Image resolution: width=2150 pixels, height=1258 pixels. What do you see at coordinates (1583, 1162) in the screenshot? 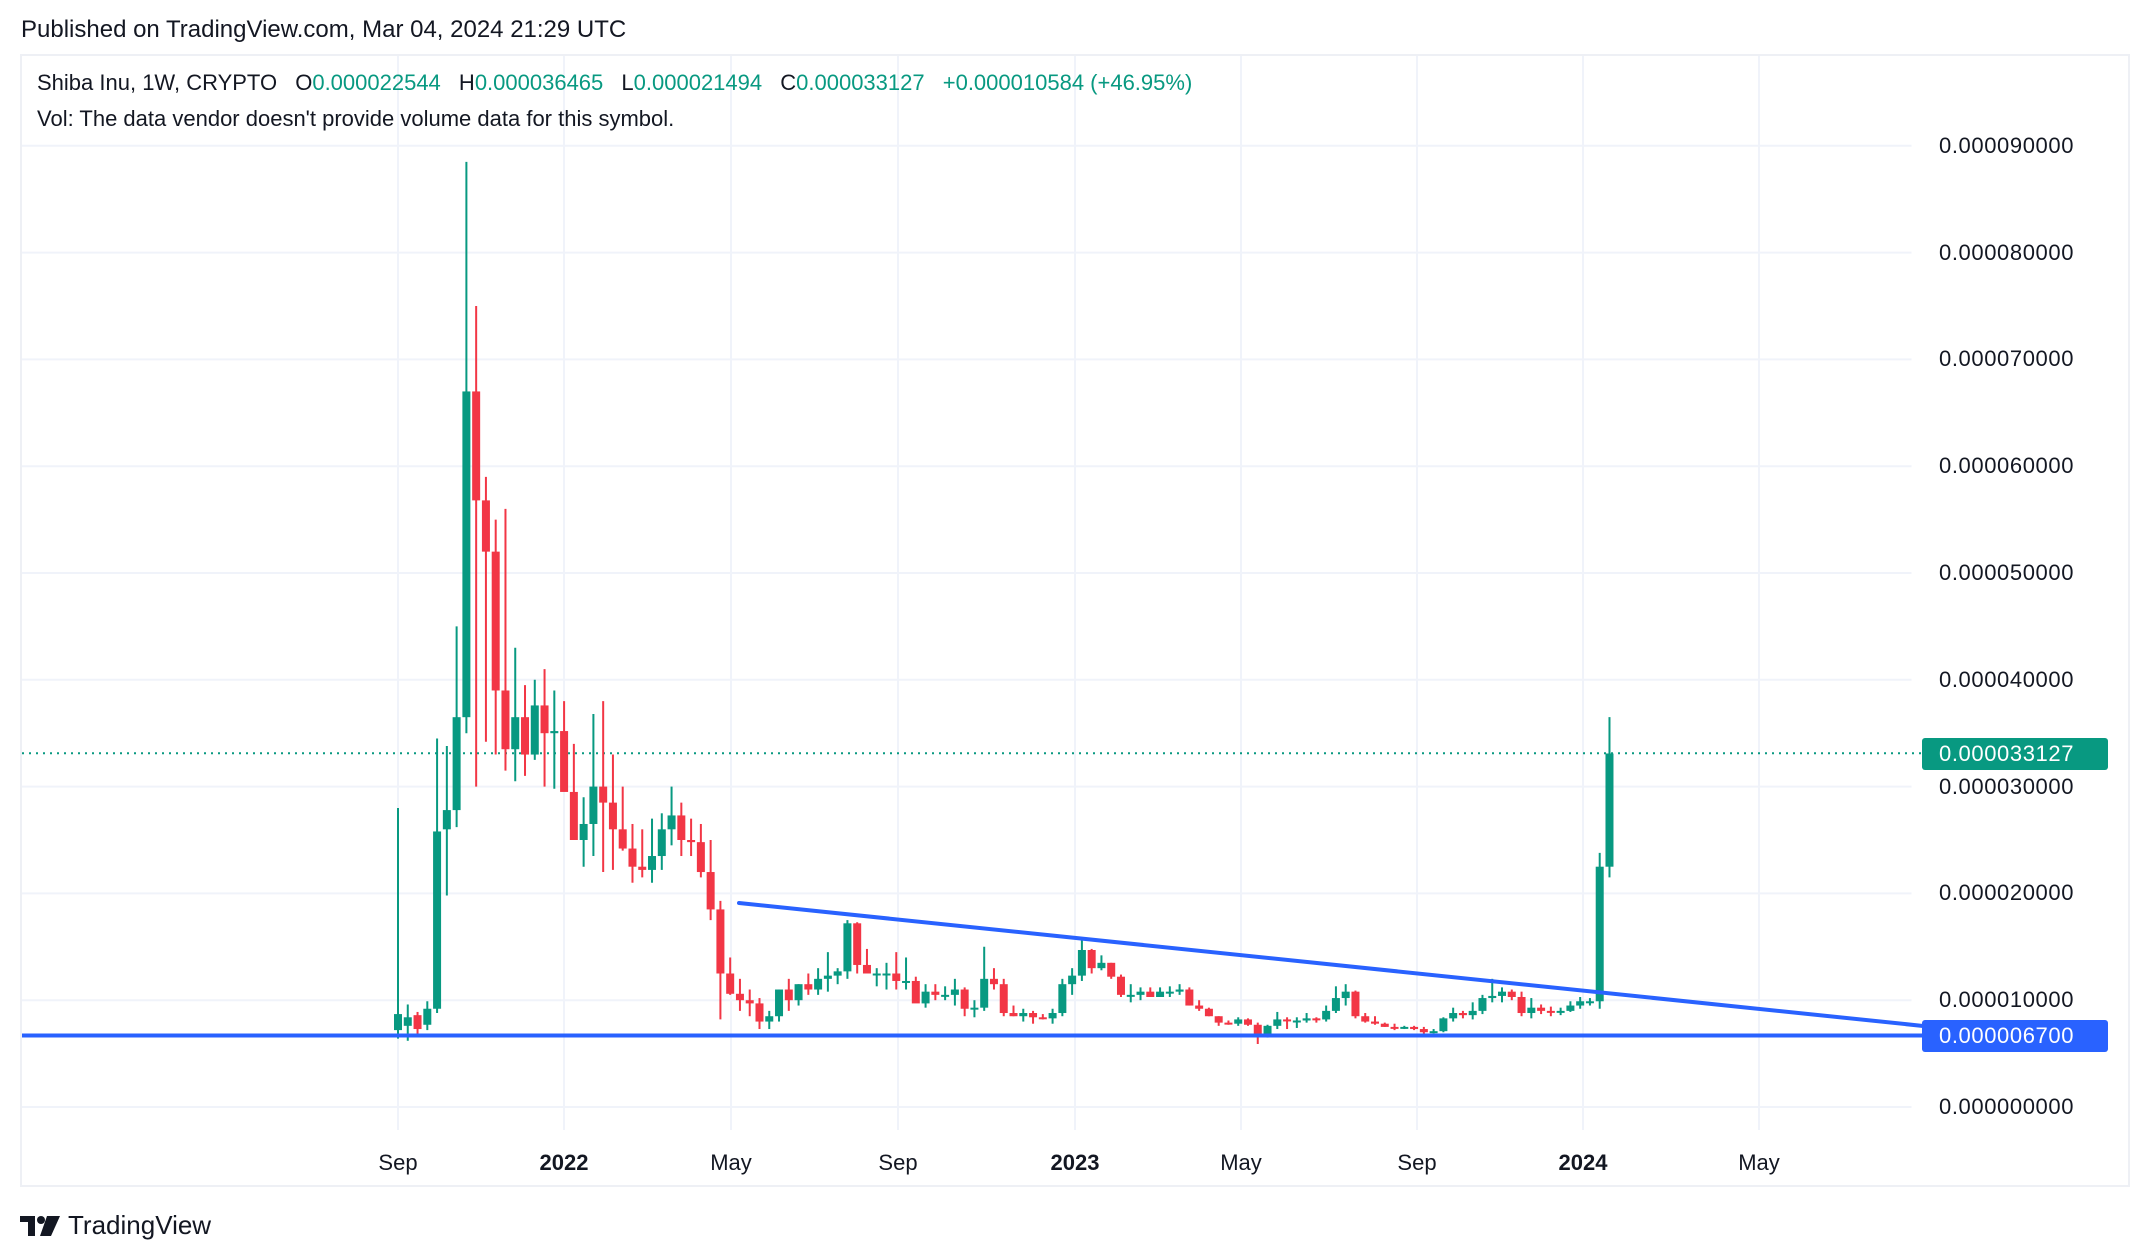
I see `time-tick-label: 2024` at bounding box center [1583, 1162].